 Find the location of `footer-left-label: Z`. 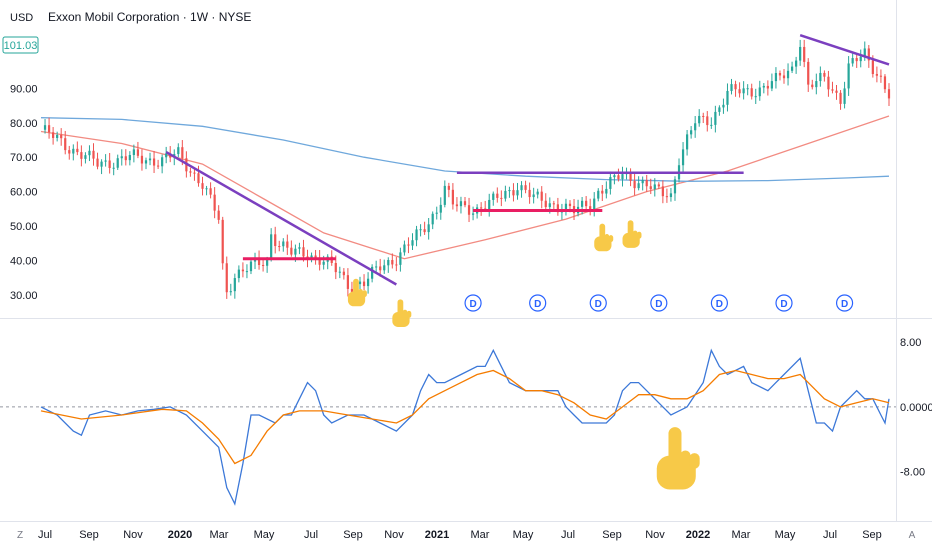

footer-left-label: Z is located at coordinates (20, 535).